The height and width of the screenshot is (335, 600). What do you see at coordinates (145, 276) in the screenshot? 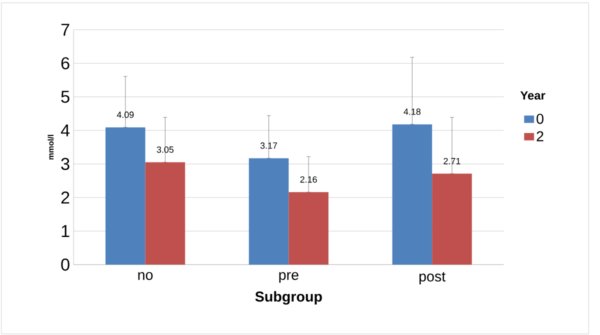
I see `x-tick-label: no` at bounding box center [145, 276].